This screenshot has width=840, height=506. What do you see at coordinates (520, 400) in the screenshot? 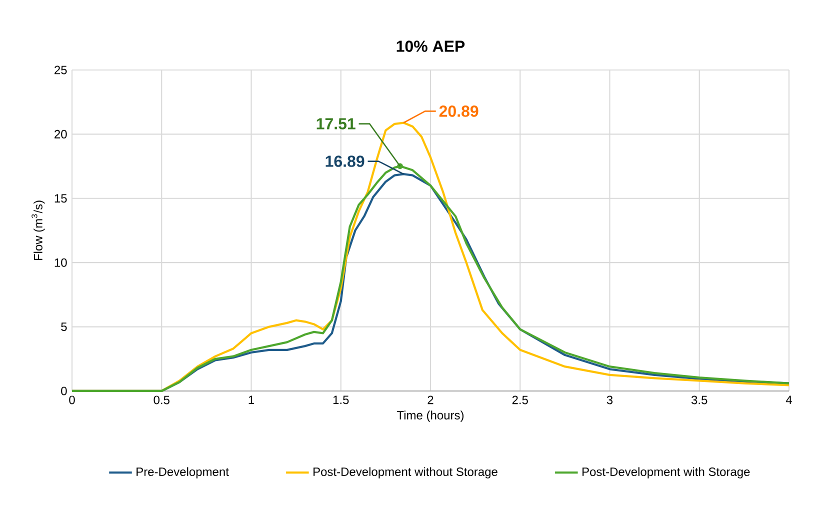
I see `x-tick-label: 2.5` at bounding box center [520, 400].